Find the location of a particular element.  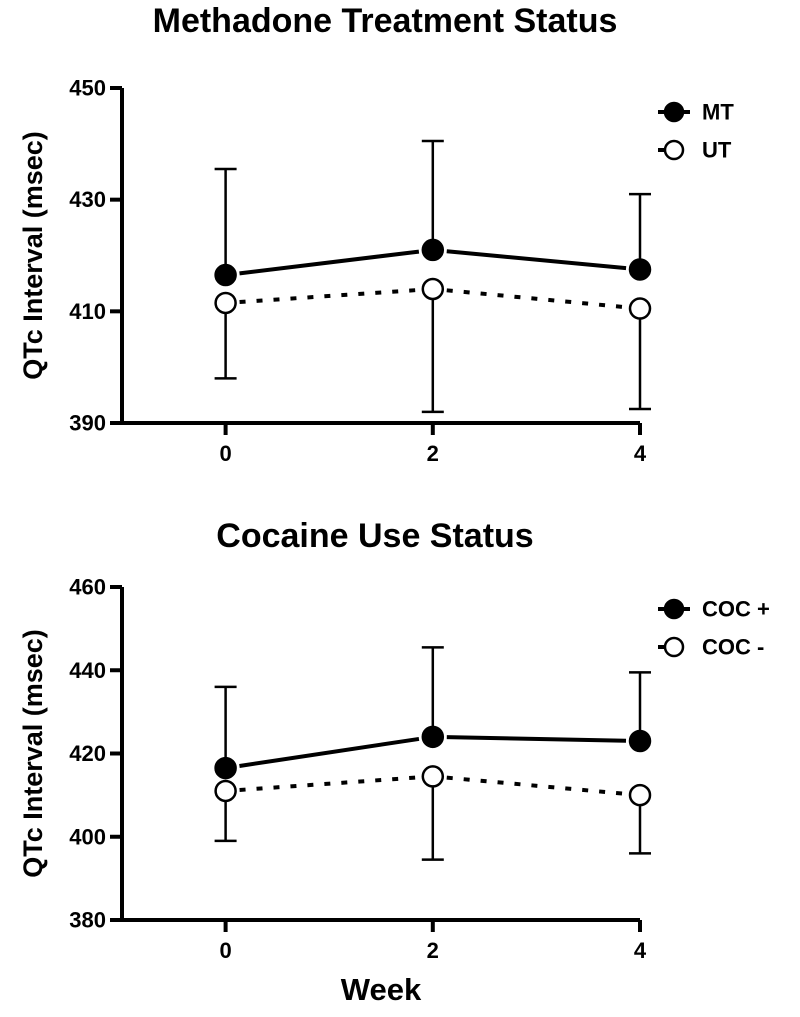

chart-title: Cocaine Use Status is located at coordinates (374, 536).